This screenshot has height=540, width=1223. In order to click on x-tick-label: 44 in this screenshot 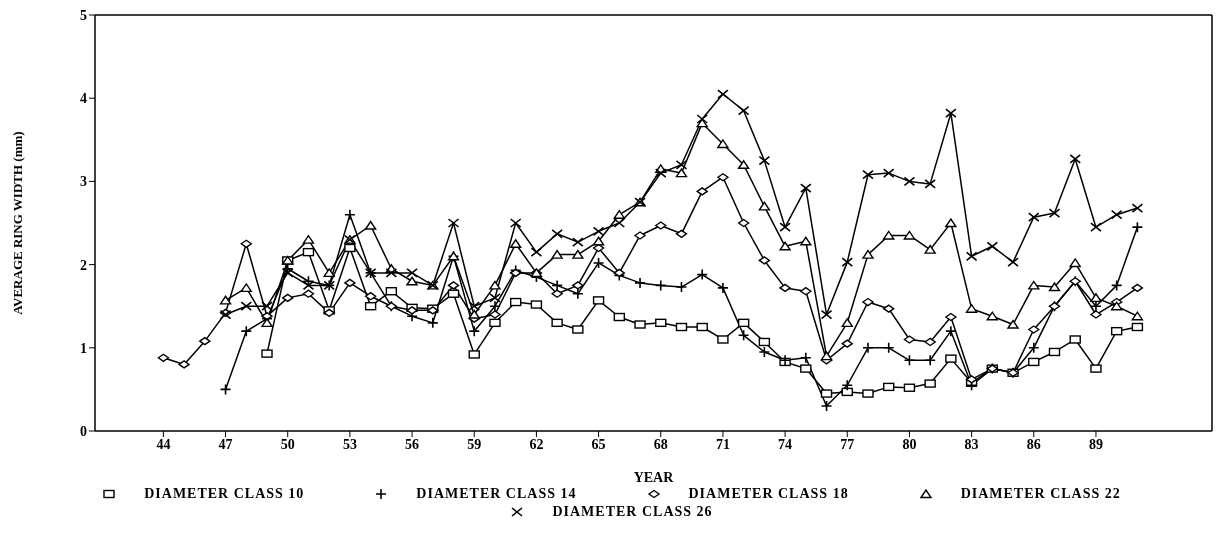, I will do `click(163, 444)`.